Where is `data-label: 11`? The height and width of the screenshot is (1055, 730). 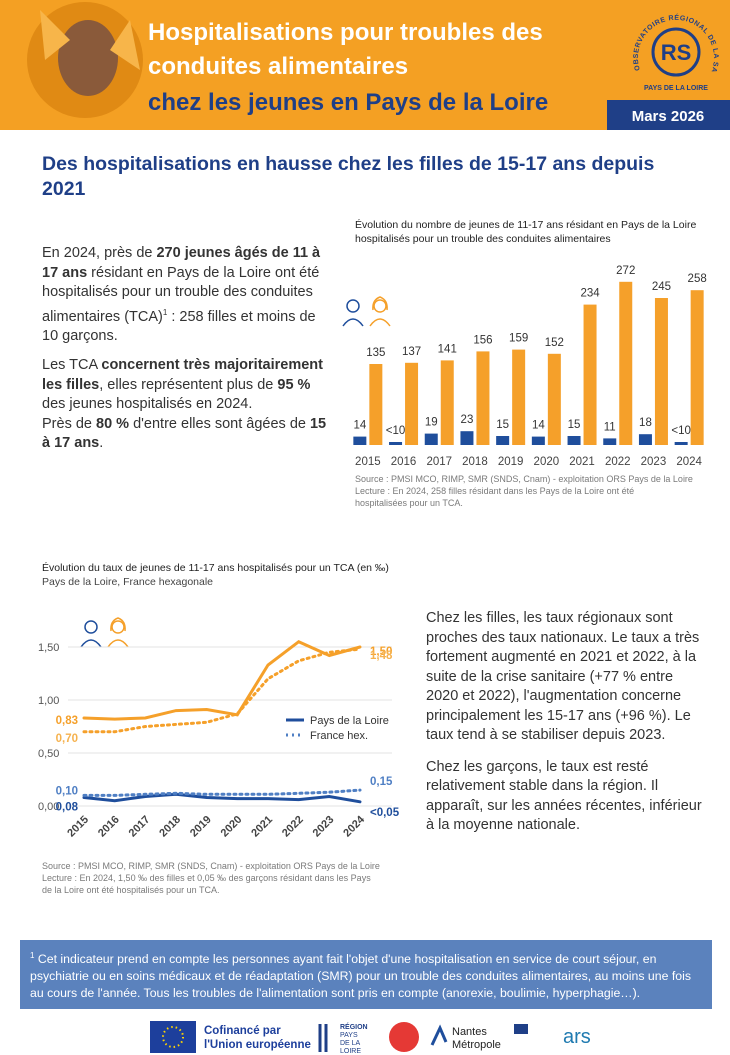 data-label: 11 is located at coordinates (610, 427).